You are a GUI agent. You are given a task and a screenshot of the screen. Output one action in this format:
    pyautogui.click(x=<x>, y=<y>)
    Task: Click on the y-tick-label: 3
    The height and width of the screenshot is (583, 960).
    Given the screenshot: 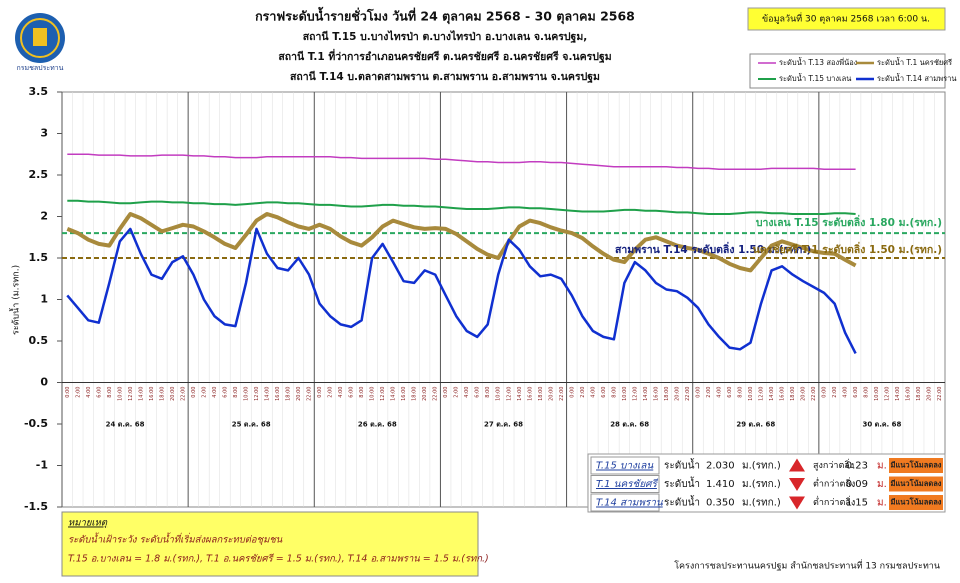 What is the action you would take?
    pyautogui.click(x=44, y=133)
    